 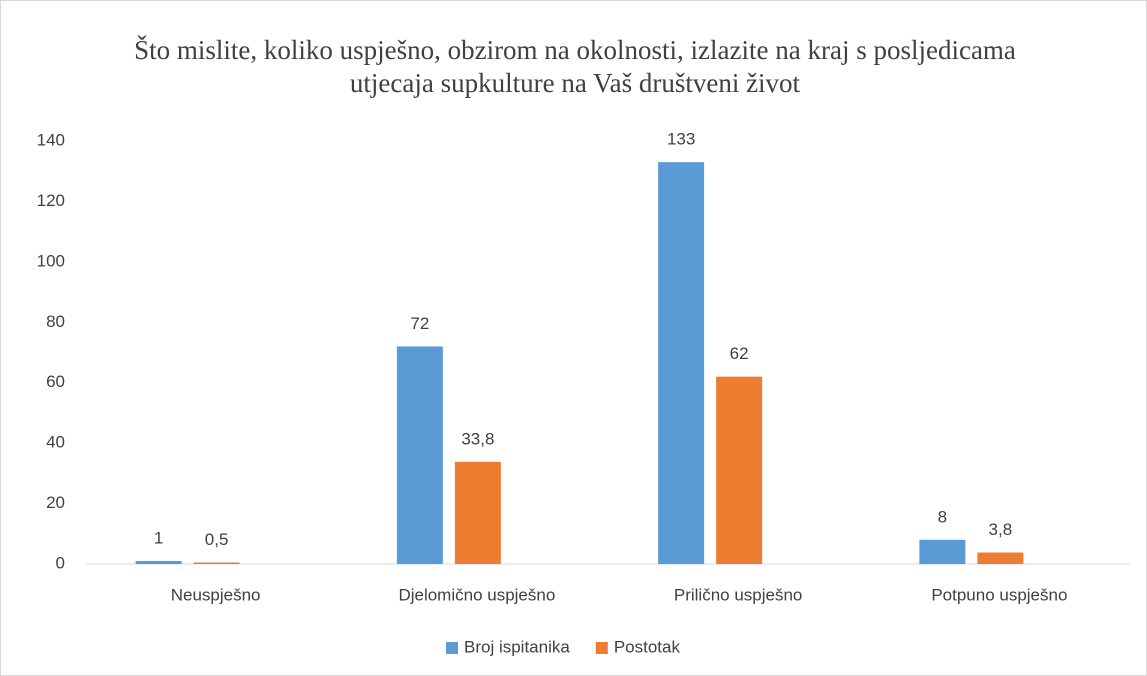 What do you see at coordinates (942, 516) in the screenshot?
I see `data-label: 8` at bounding box center [942, 516].